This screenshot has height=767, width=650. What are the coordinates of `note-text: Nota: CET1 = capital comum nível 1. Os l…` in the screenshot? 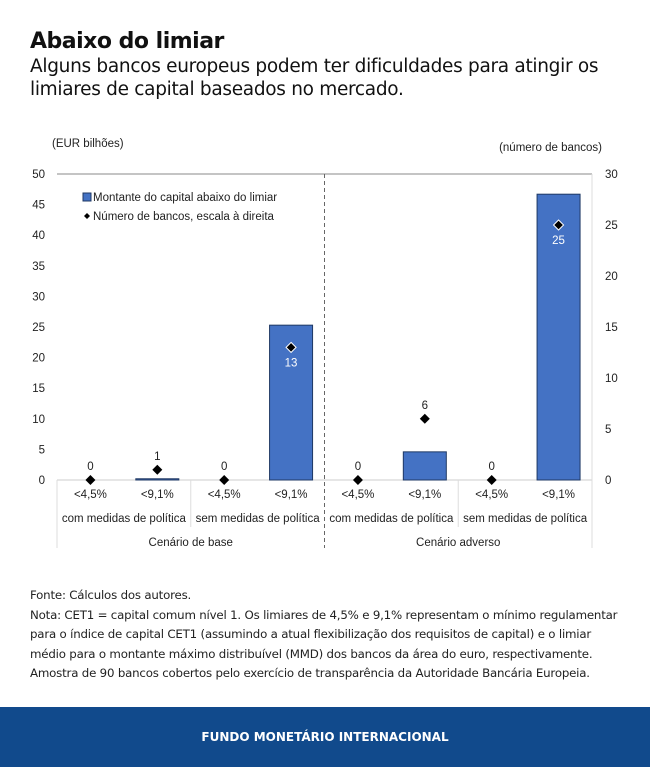 It's located at (324, 644).